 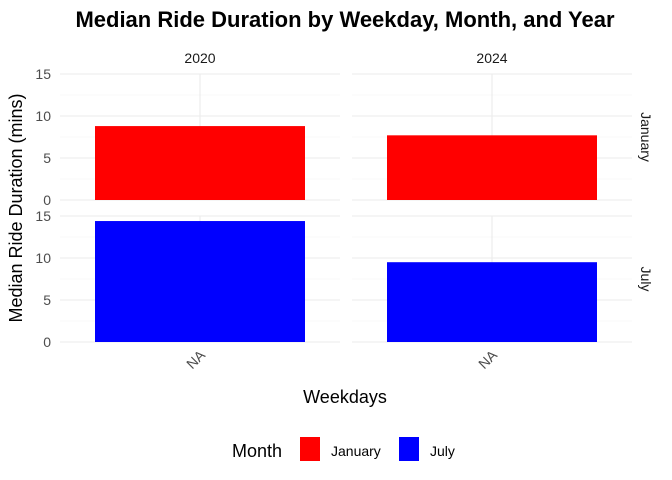 What do you see at coordinates (646, 137) in the screenshot?
I see `facet-strip-january: January` at bounding box center [646, 137].